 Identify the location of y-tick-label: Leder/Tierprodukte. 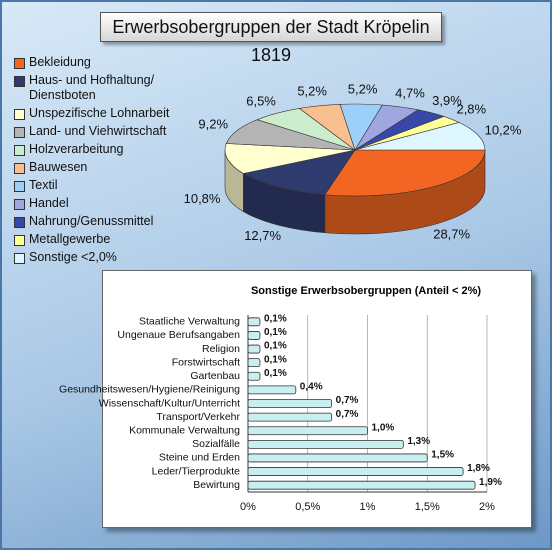
(196, 471).